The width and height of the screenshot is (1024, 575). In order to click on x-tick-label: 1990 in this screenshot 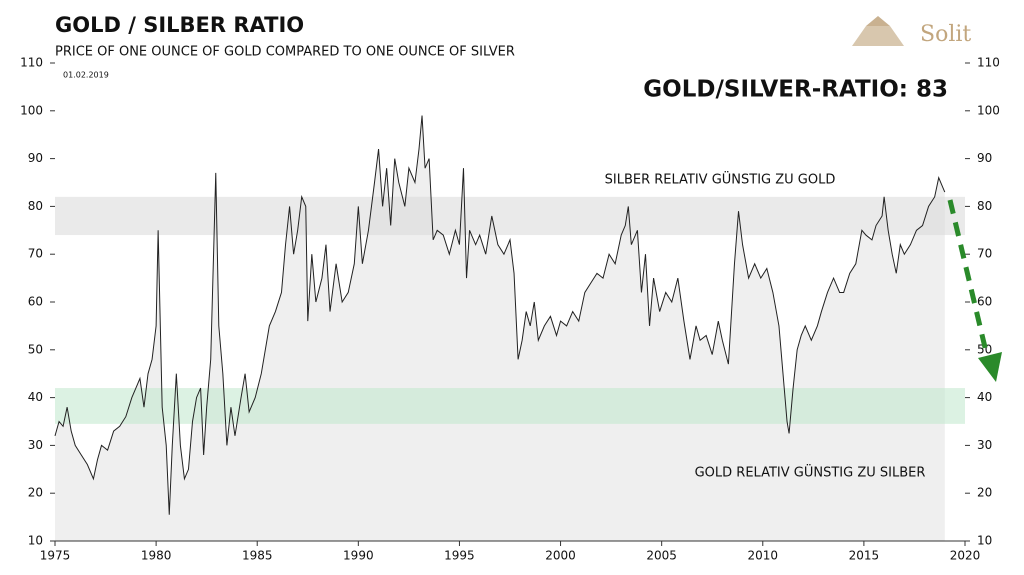, I will do `click(358, 556)`.